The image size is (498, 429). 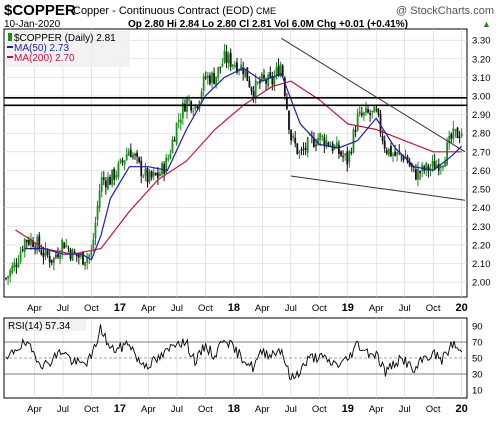 I want to click on exchange-label: CME, so click(x=266, y=11).